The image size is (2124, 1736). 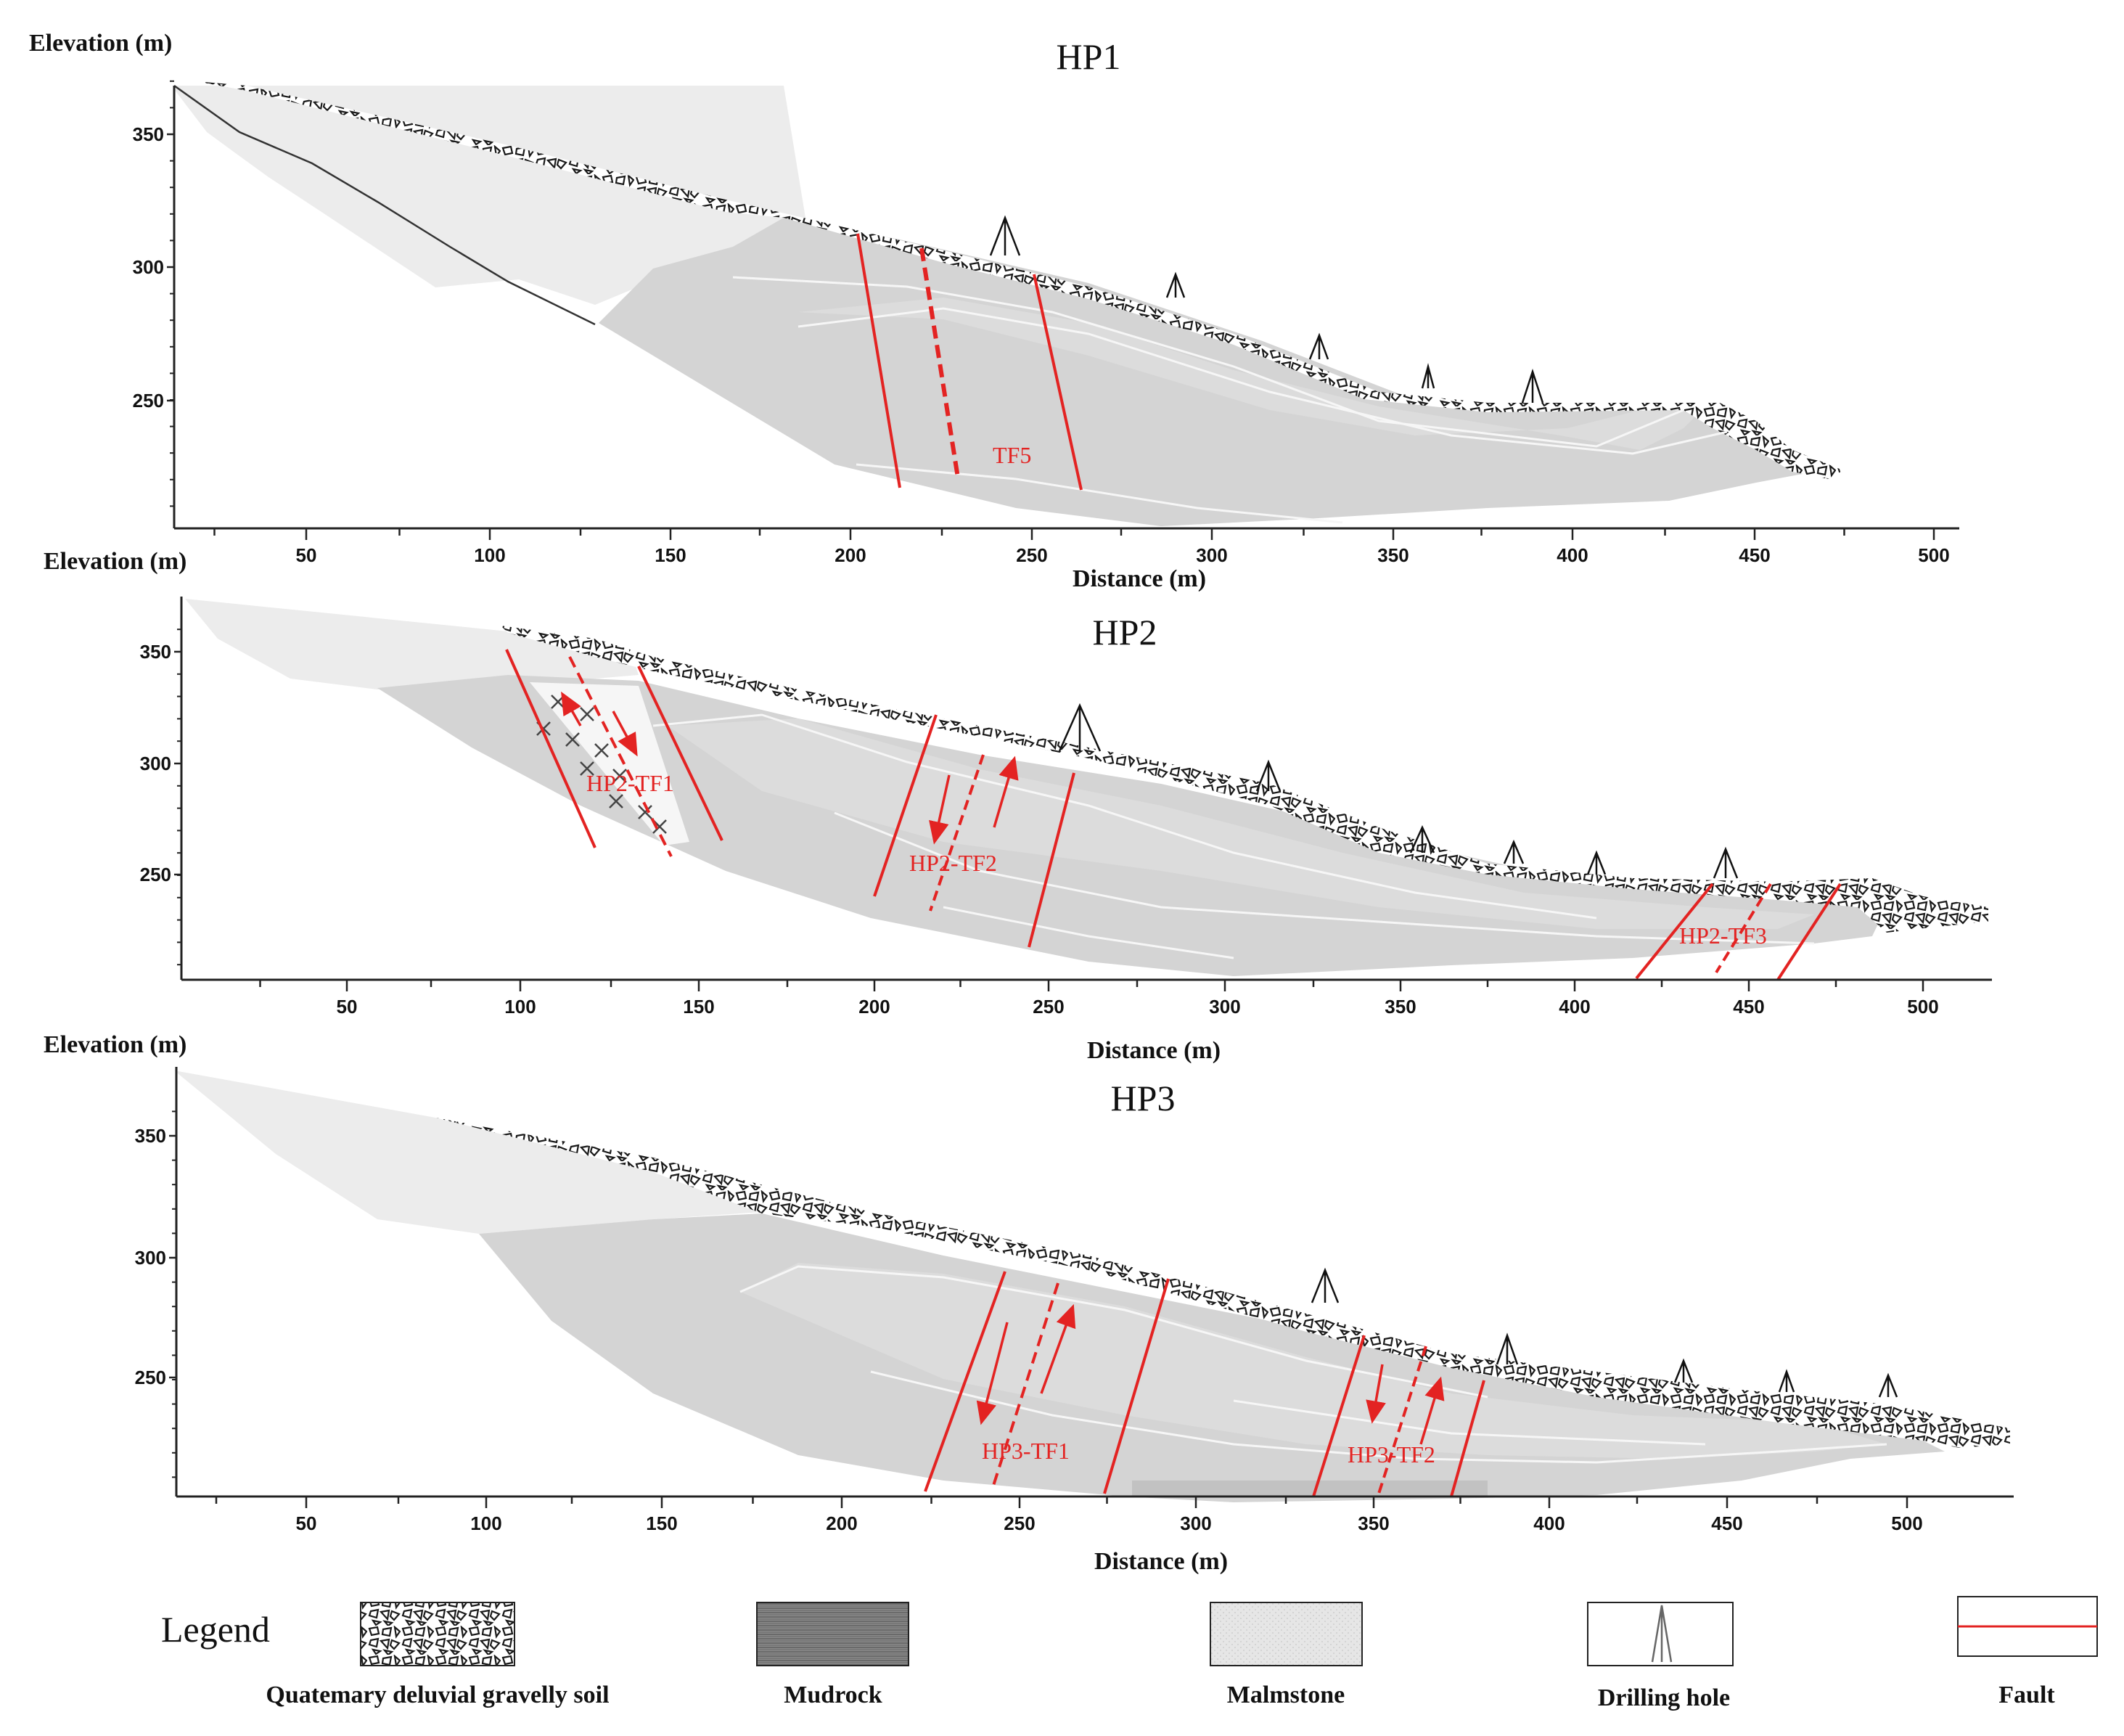 I want to click on fault-label: TF5, so click(x=1012, y=455).